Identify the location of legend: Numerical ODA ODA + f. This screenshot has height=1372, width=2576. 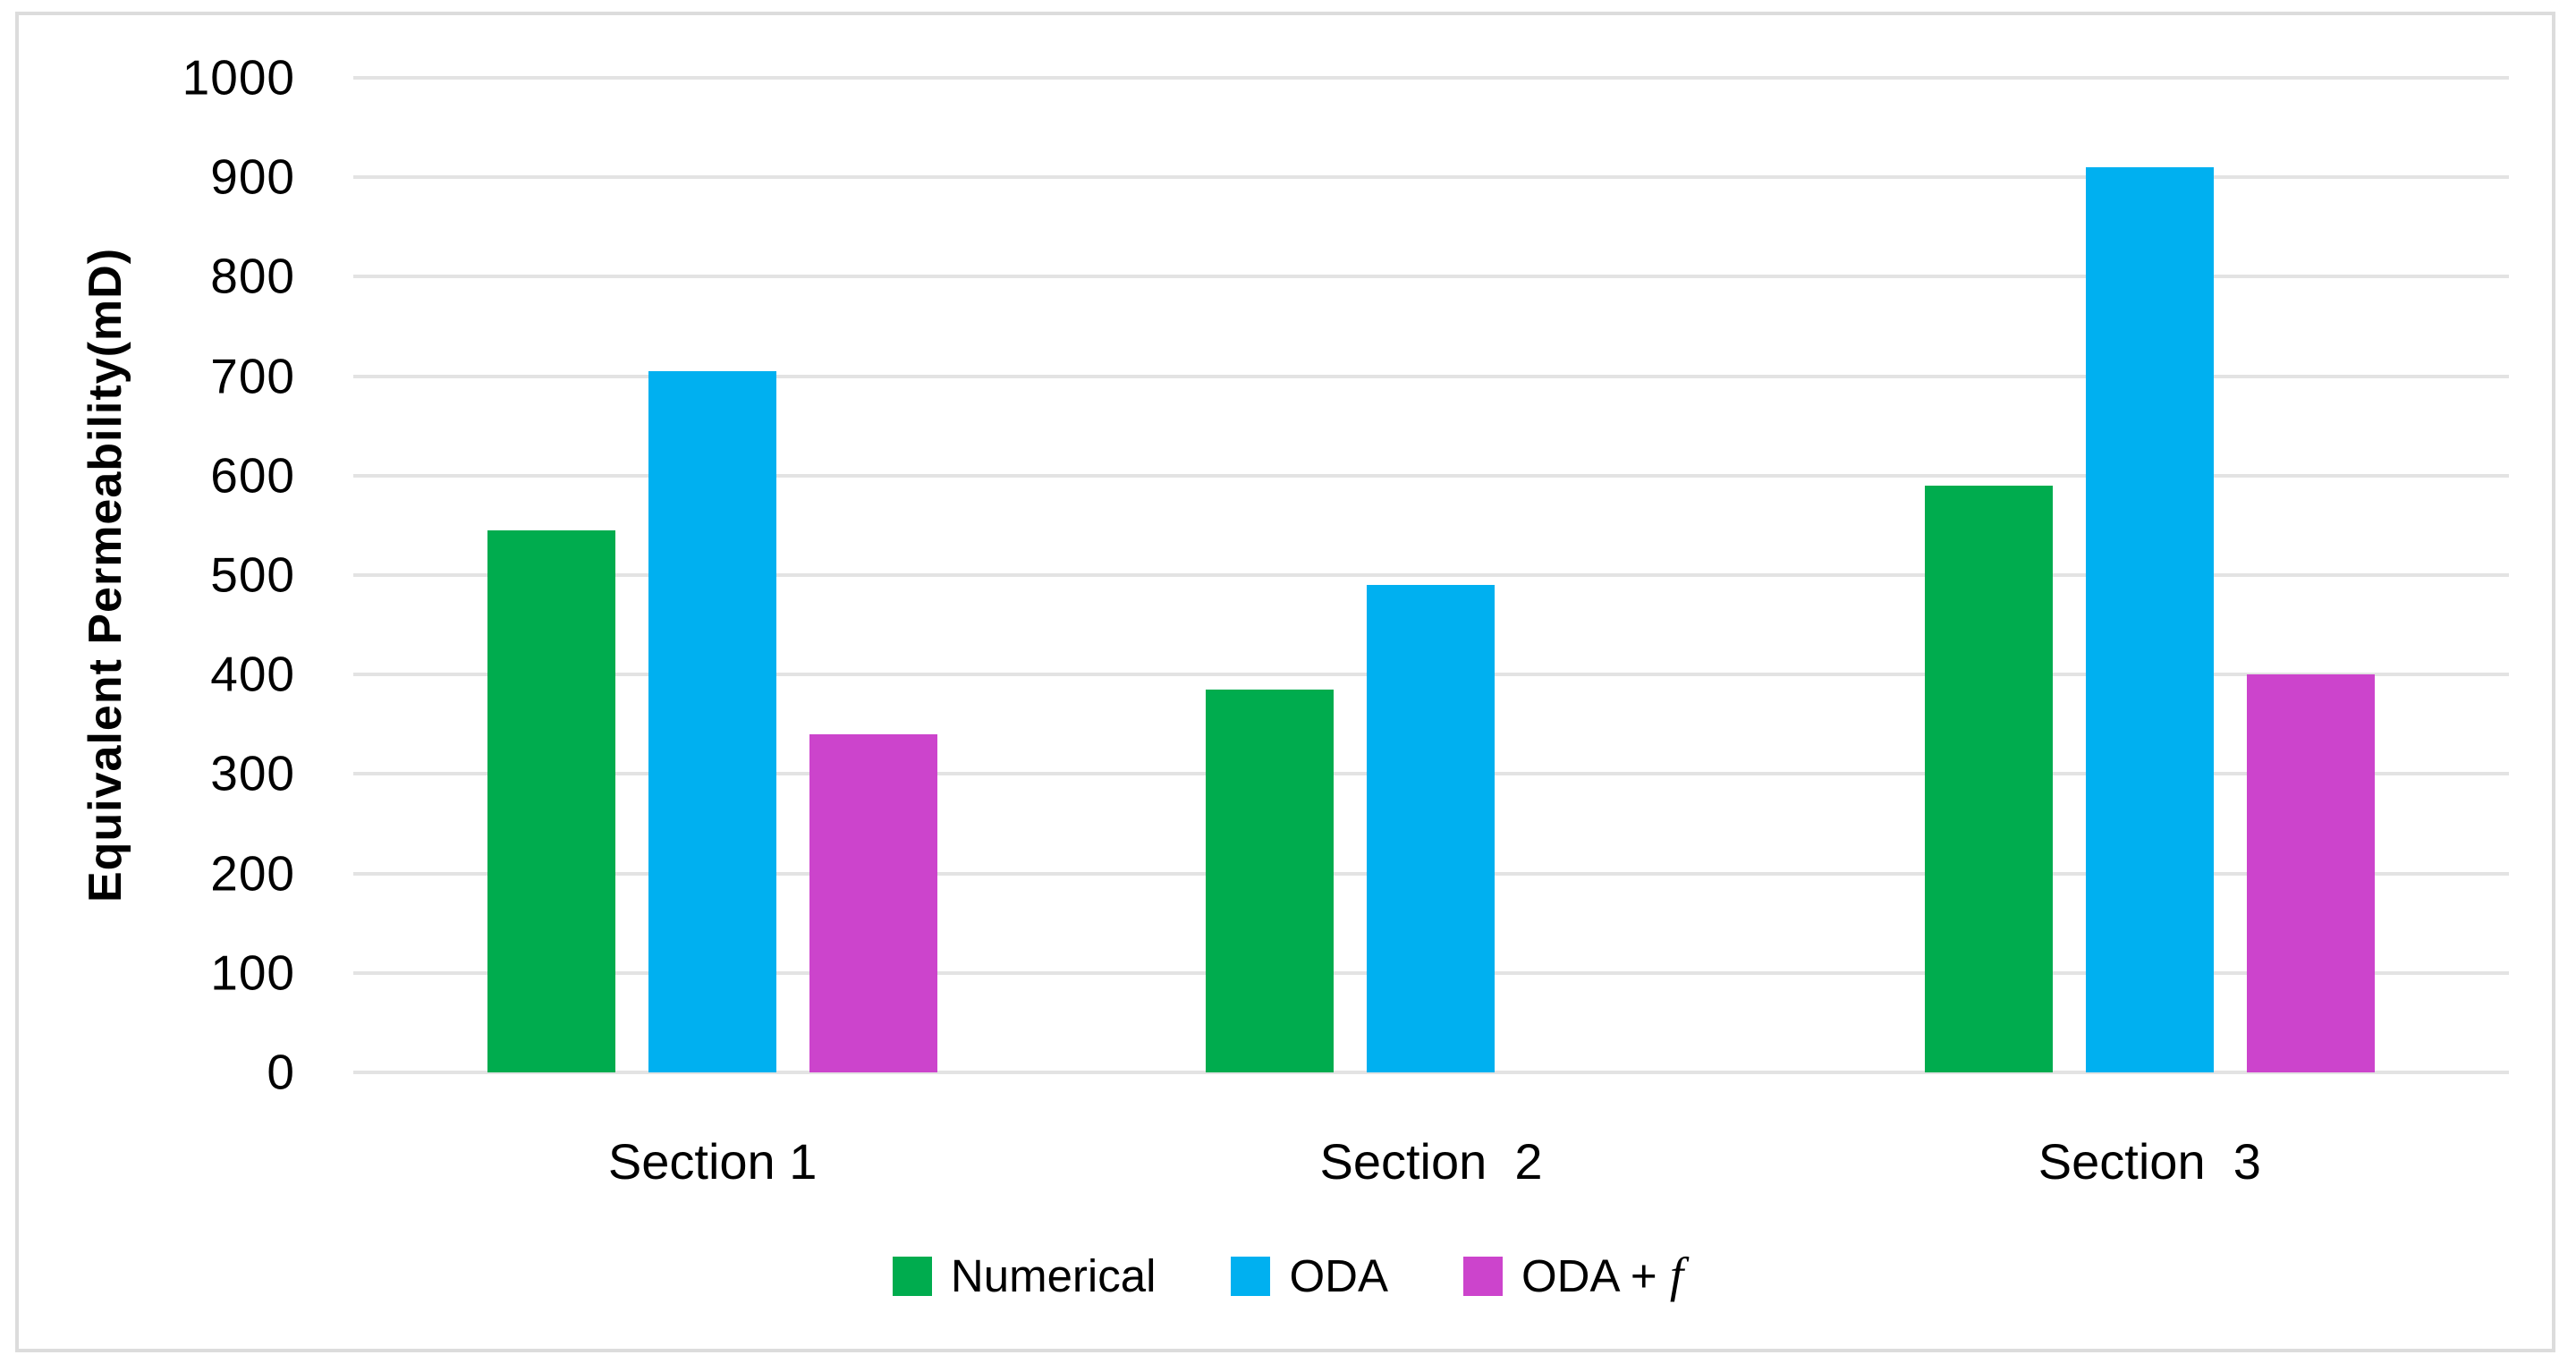
(1288, 1275).